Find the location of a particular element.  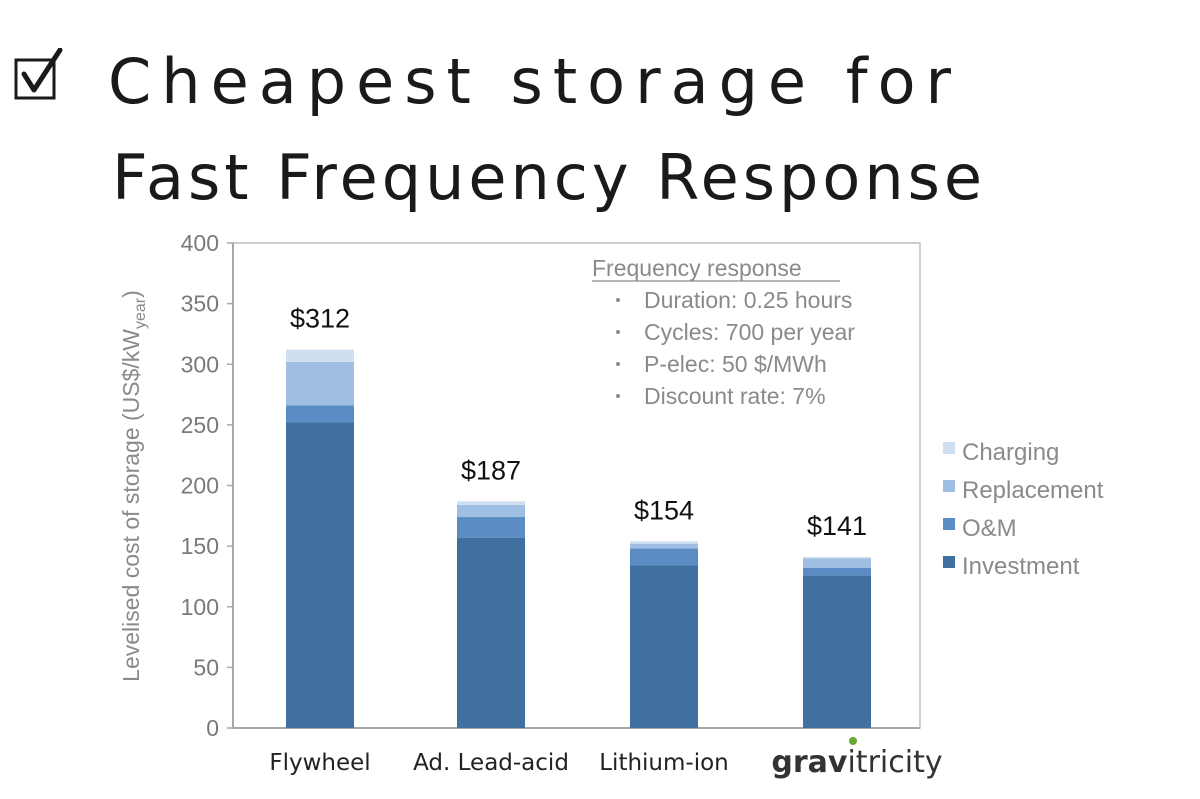

y-tick-label: 350 is located at coordinates (200, 304).